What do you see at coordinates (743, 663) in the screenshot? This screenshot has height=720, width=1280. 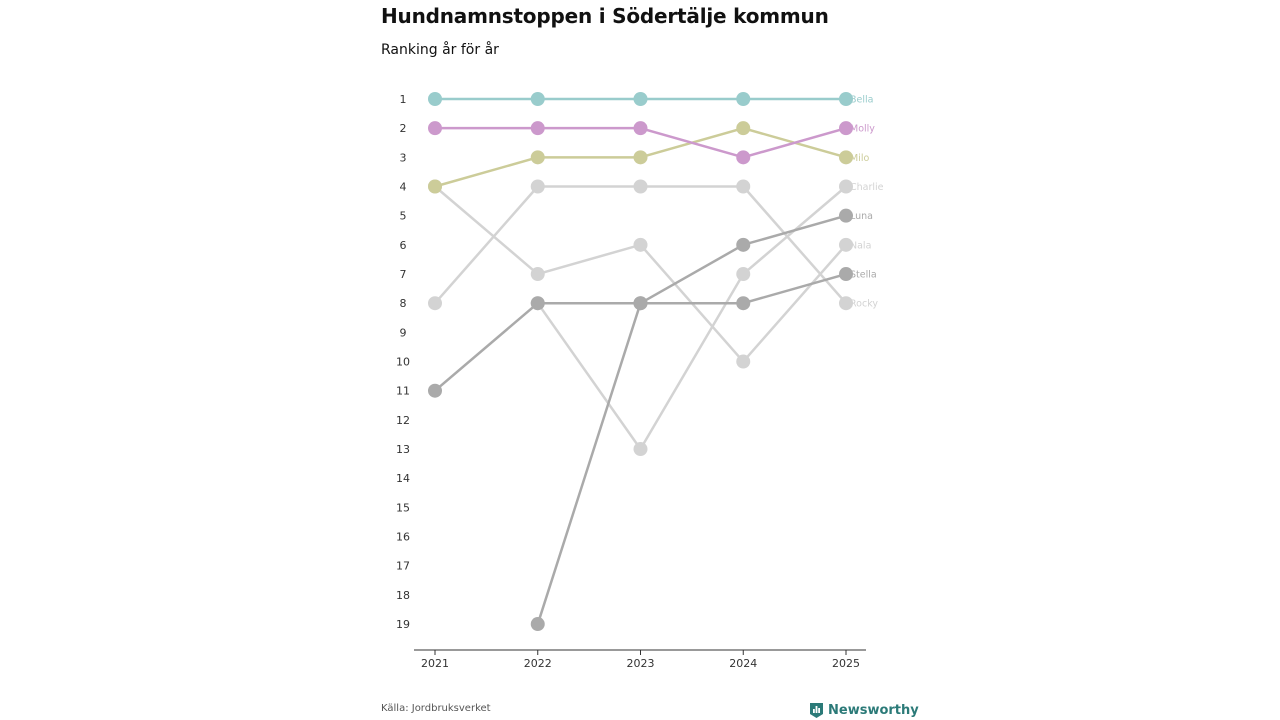 I see `x-tick-label: 2024` at bounding box center [743, 663].